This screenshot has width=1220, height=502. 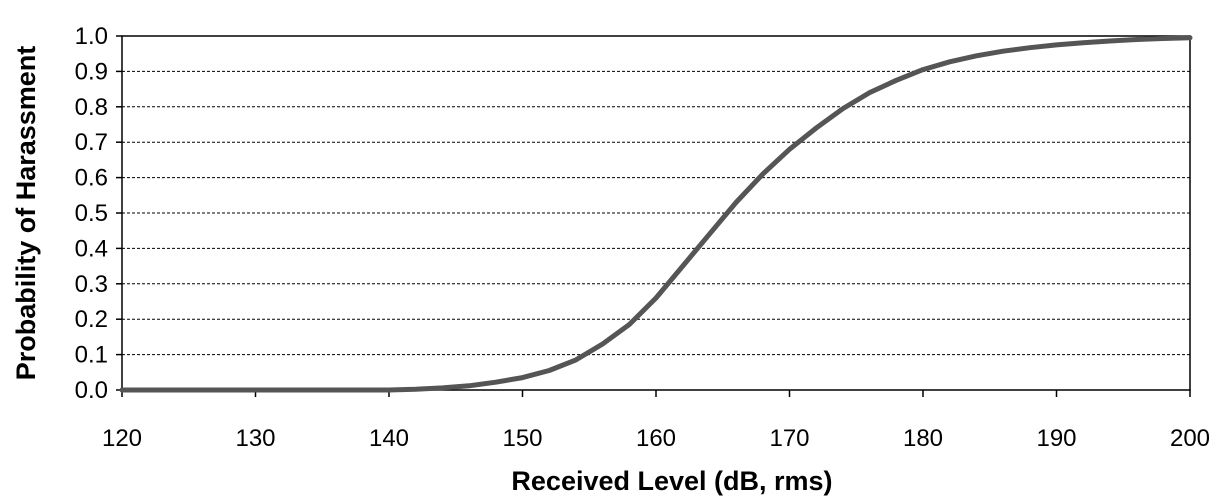 I want to click on y-tick-label-9: 0.9, so click(x=91, y=71).